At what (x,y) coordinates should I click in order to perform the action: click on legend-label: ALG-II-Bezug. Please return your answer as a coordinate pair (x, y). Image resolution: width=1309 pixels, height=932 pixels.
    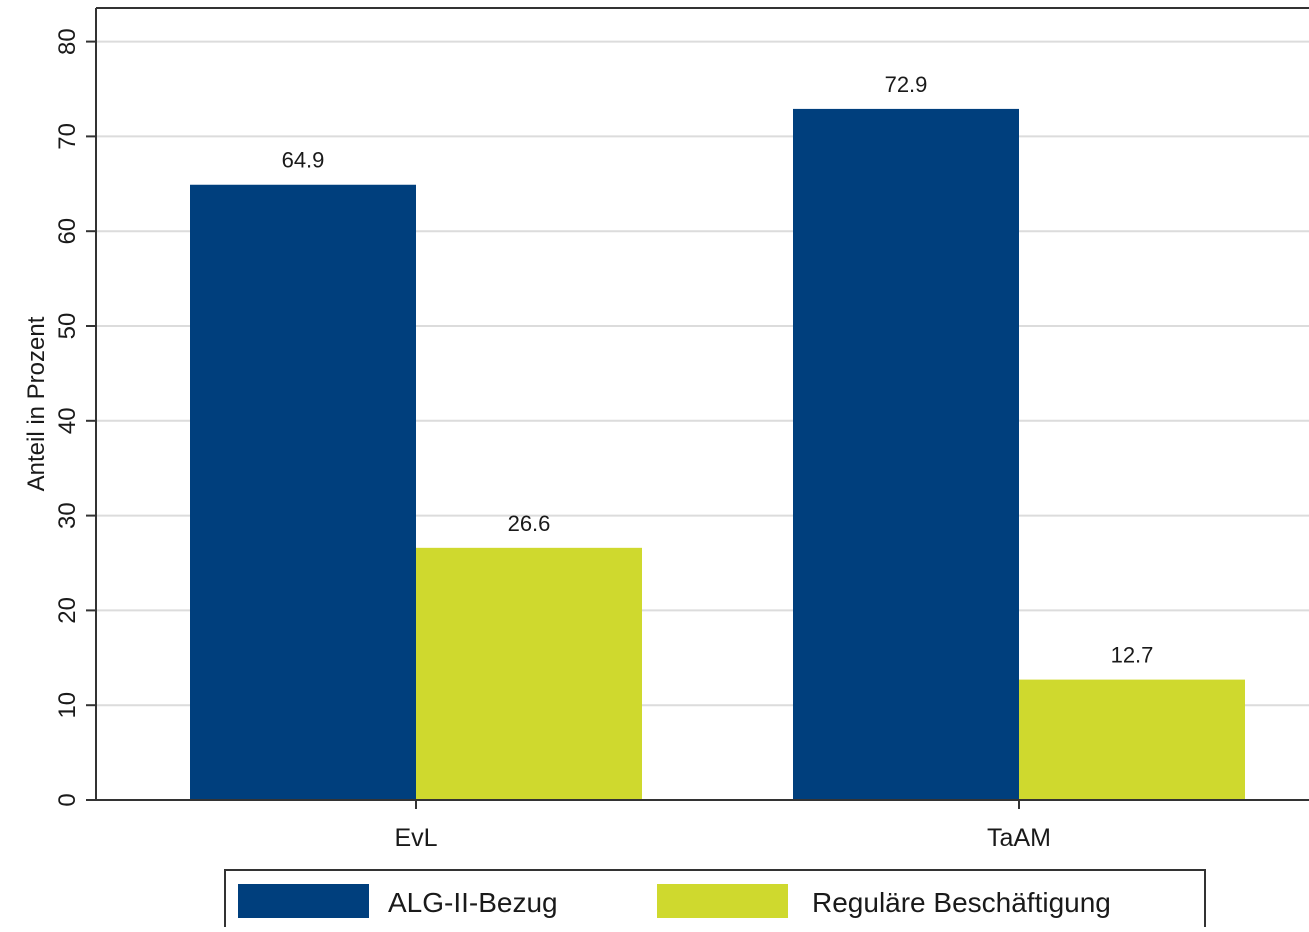
    Looking at the image, I should click on (473, 902).